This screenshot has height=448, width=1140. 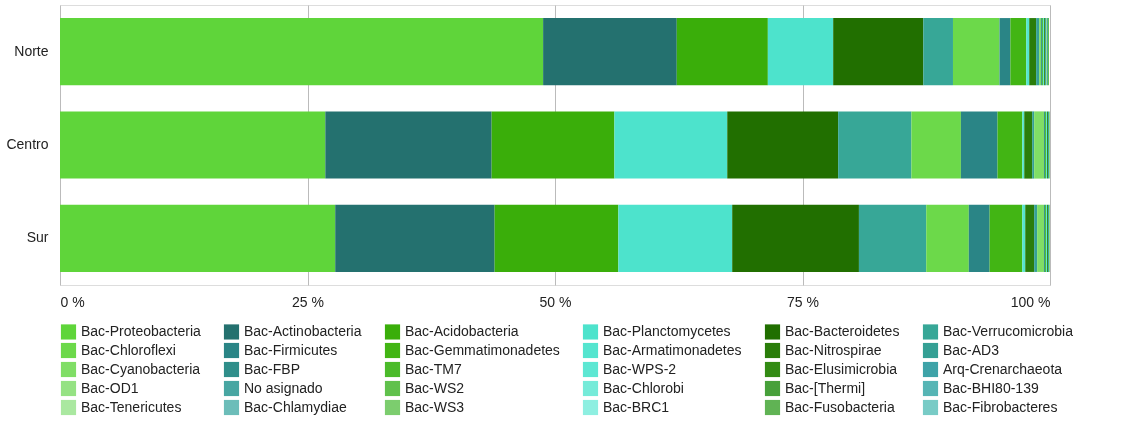 What do you see at coordinates (842, 330) in the screenshot?
I see `legend-label: Bac-Bacteroidetes` at bounding box center [842, 330].